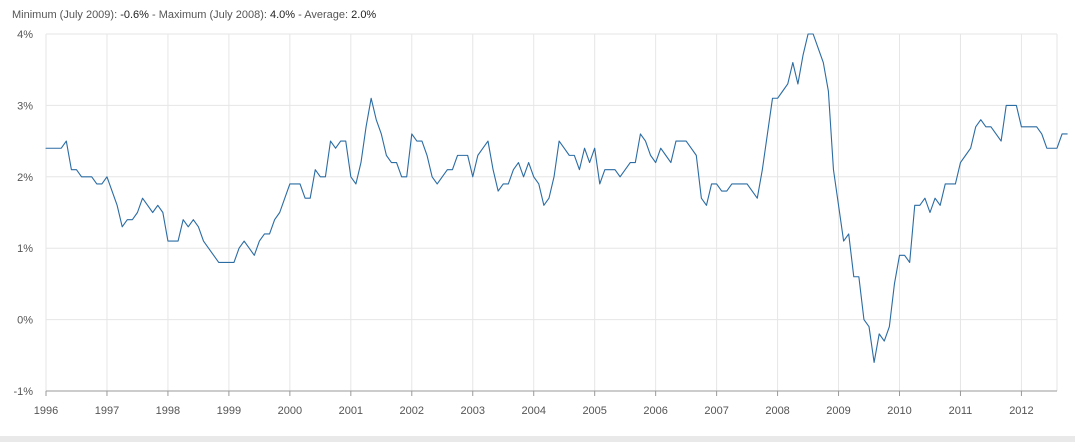 The height and width of the screenshot is (442, 1075). I want to click on y-tick-label: 2%, so click(25, 178).